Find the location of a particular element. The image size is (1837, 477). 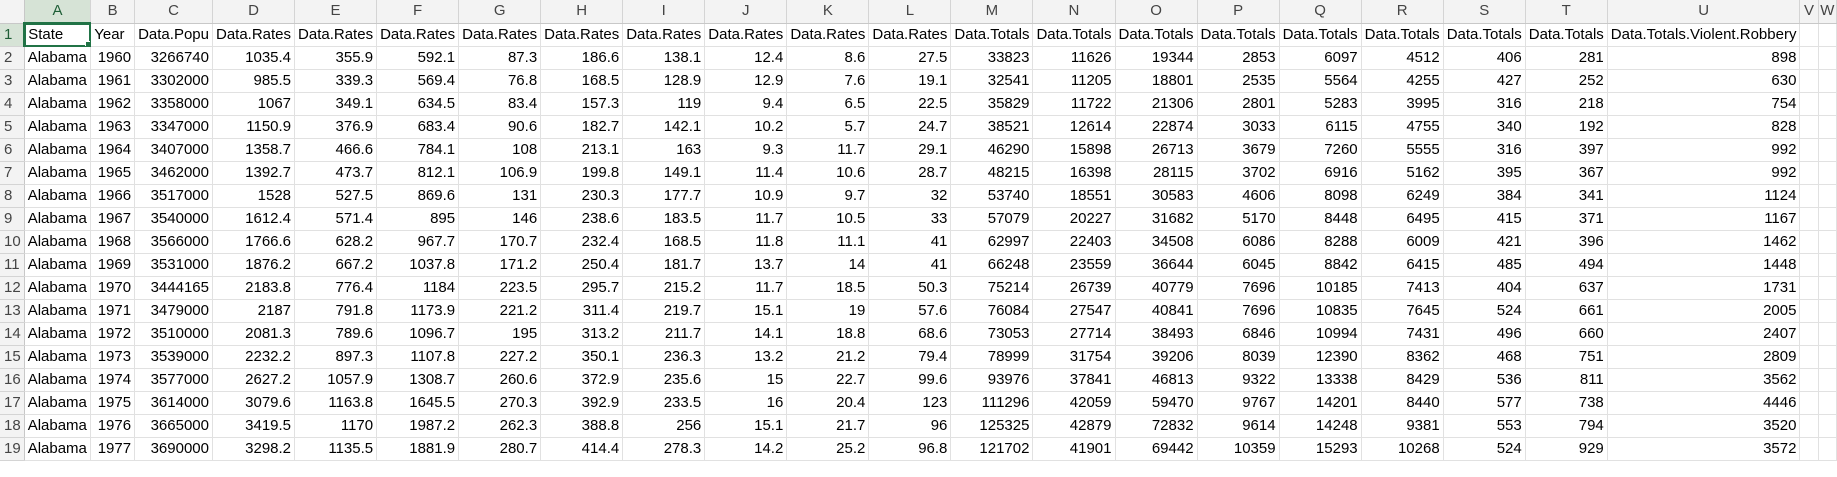

cell-i3: 128.9 is located at coordinates (664, 81).